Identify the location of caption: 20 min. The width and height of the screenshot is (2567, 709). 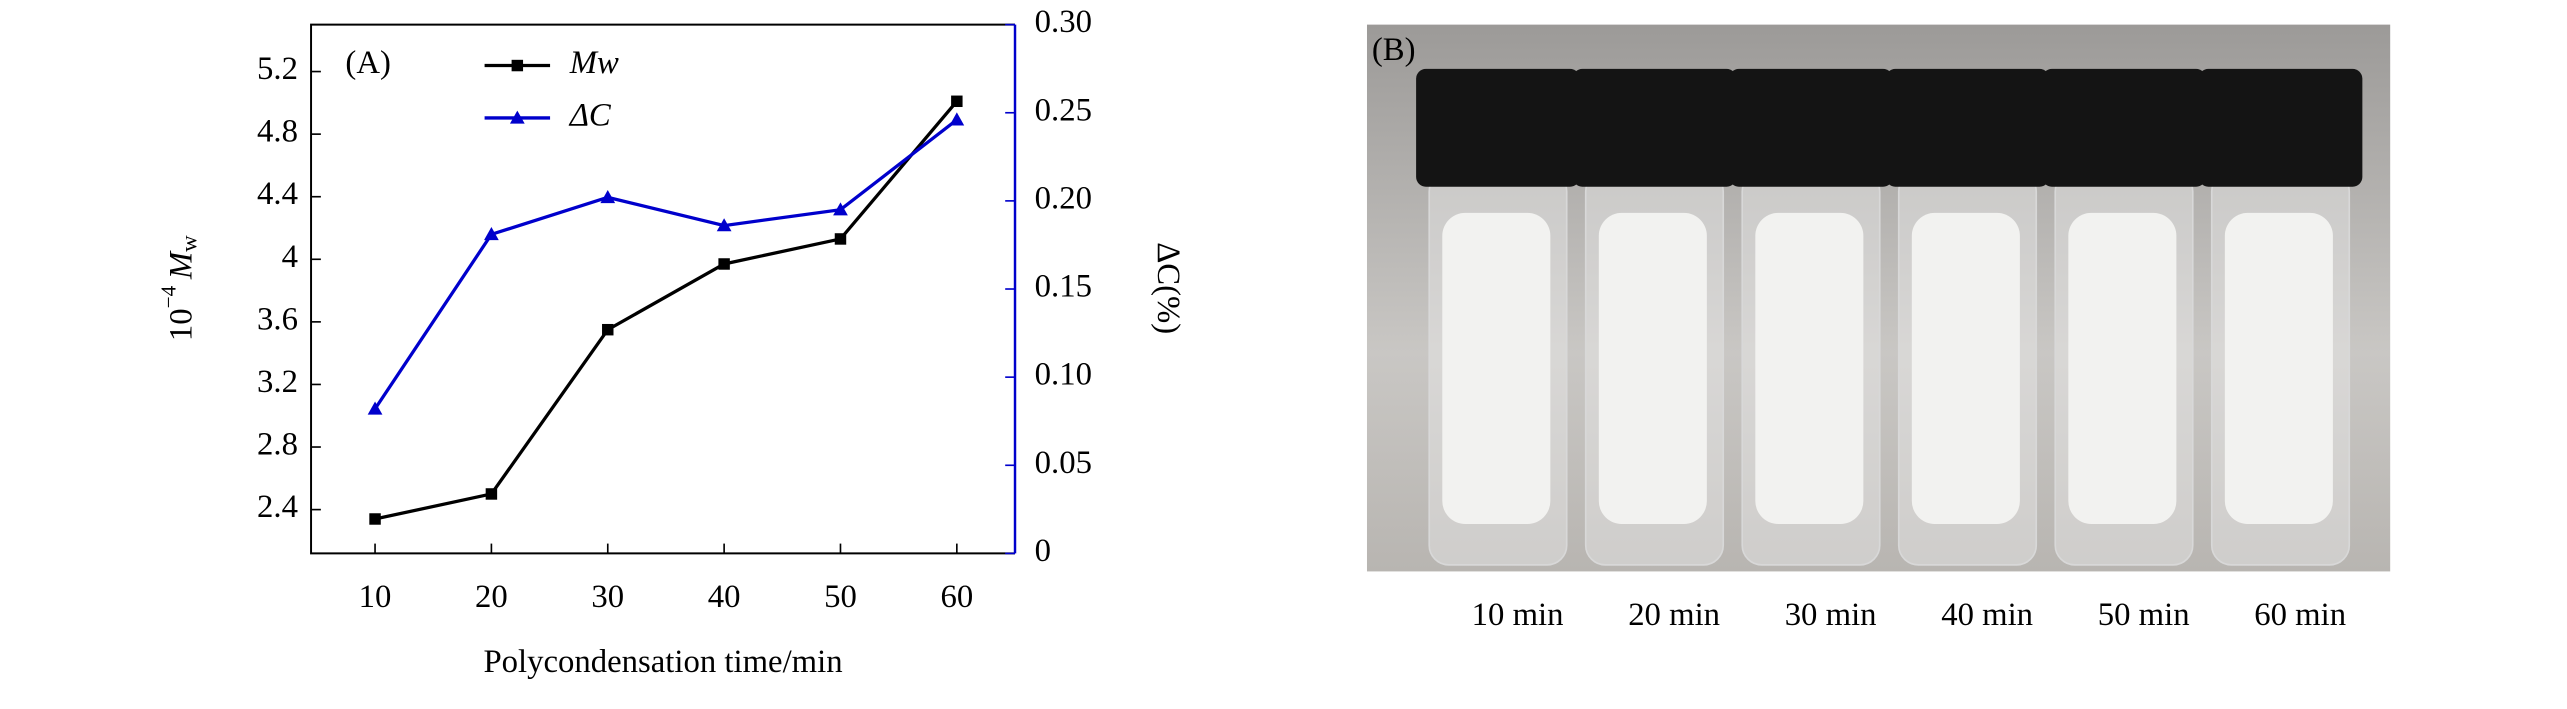
(1674, 615).